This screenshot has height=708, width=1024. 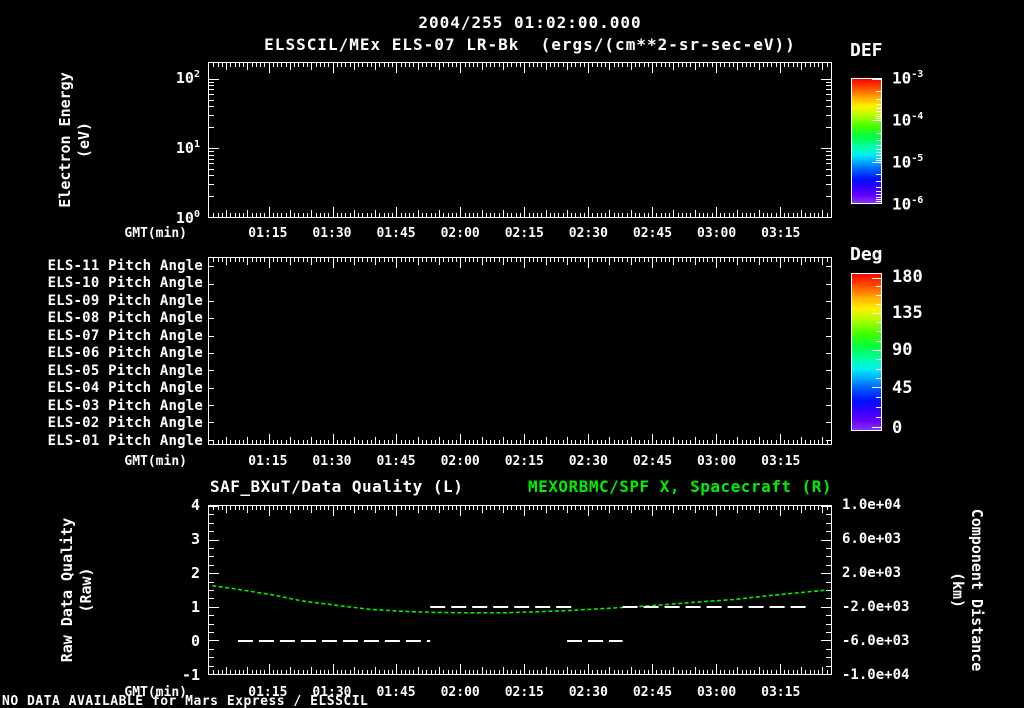 What do you see at coordinates (908, 204) in the screenshot?
I see `def-tick-label: 10-6` at bounding box center [908, 204].